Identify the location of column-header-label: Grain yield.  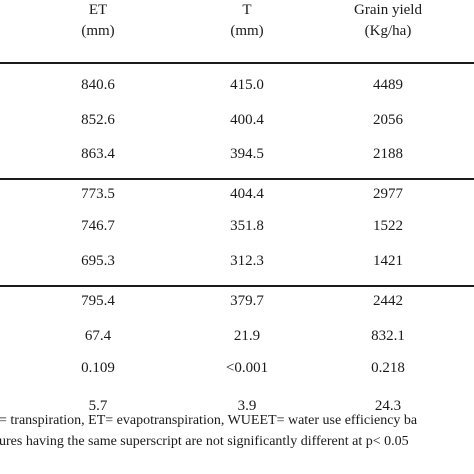
(388, 10).